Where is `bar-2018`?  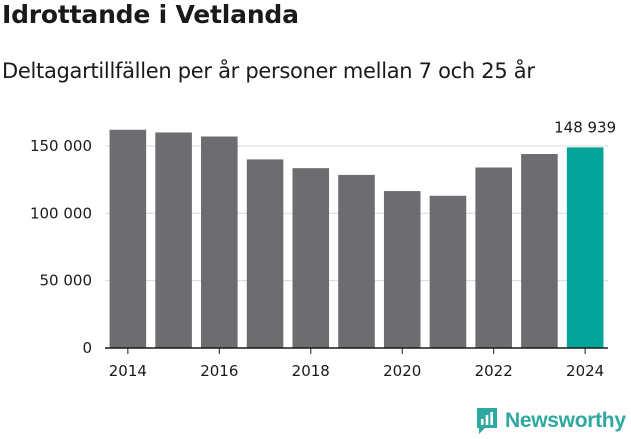 bar-2018 is located at coordinates (311, 258).